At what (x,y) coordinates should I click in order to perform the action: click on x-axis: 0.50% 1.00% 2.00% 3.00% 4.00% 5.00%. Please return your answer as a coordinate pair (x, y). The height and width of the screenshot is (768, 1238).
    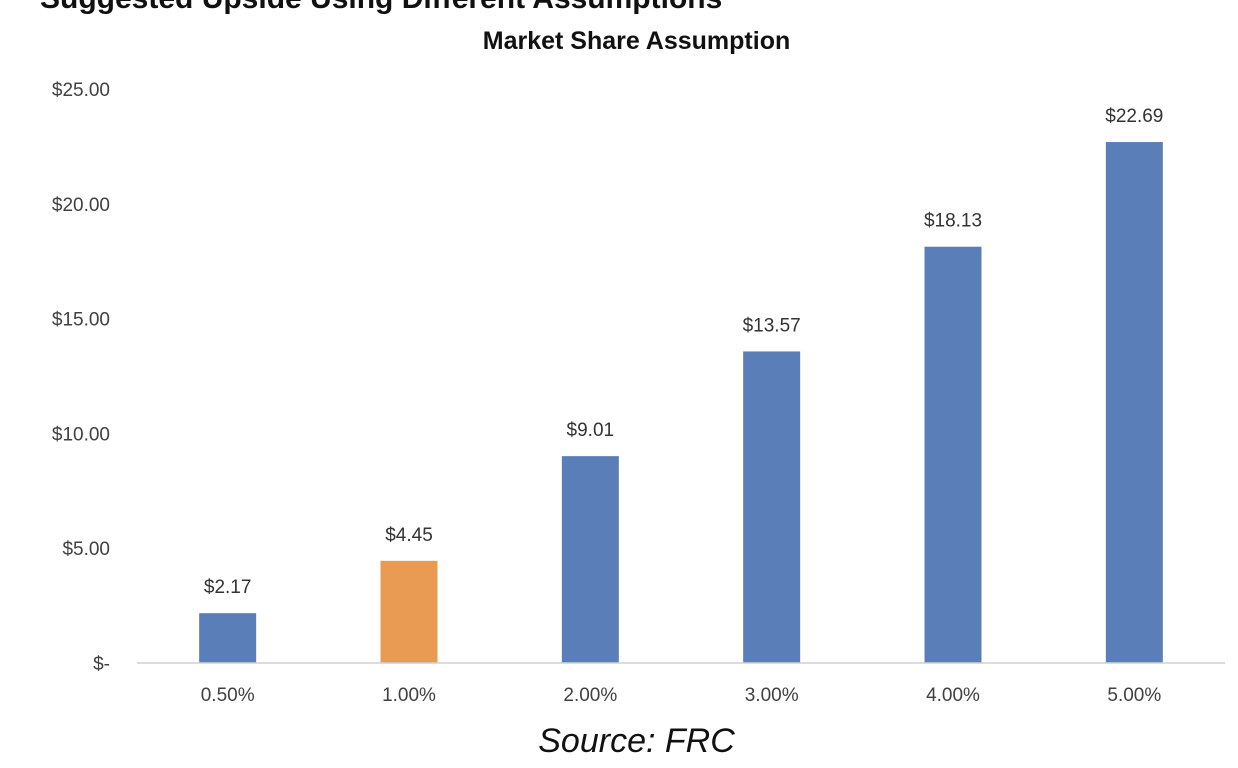
    Looking at the image, I should click on (681, 695).